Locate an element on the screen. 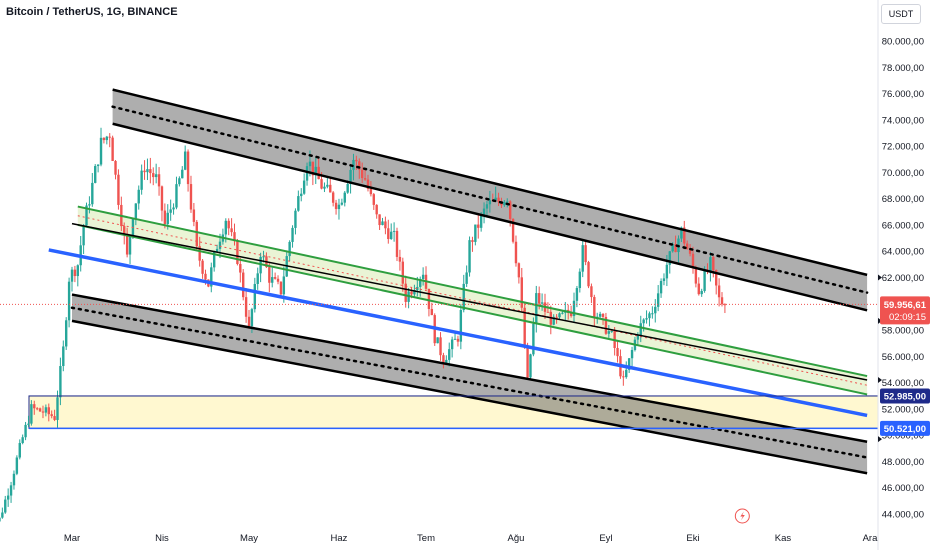 This screenshot has height=555, width=932. price-marker-icon is located at coordinates (880, 277).